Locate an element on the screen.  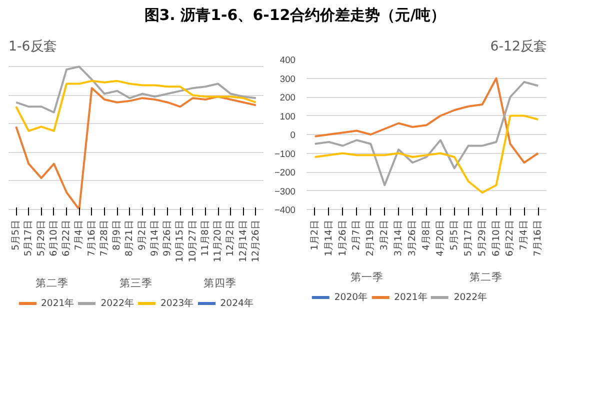
y-tick-label: −300 is located at coordinates (285, 191).